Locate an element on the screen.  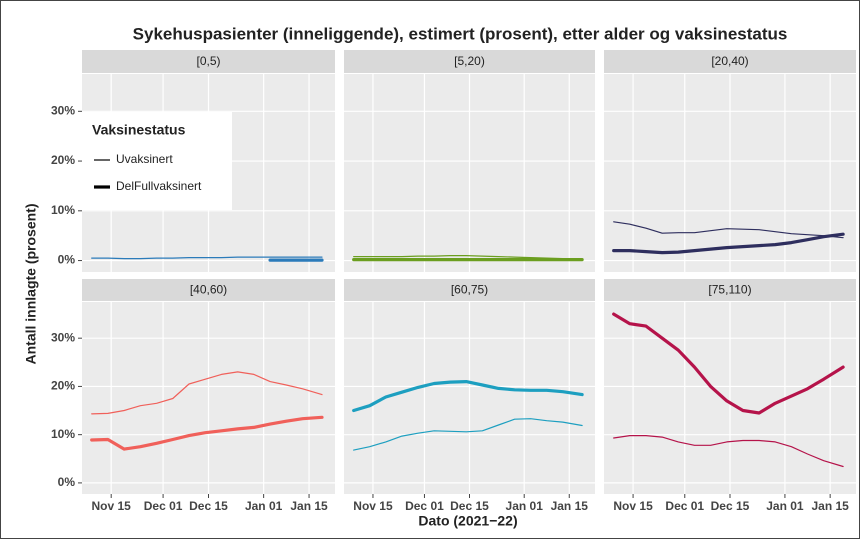
strip-label: [75,110) is located at coordinates (729, 290).